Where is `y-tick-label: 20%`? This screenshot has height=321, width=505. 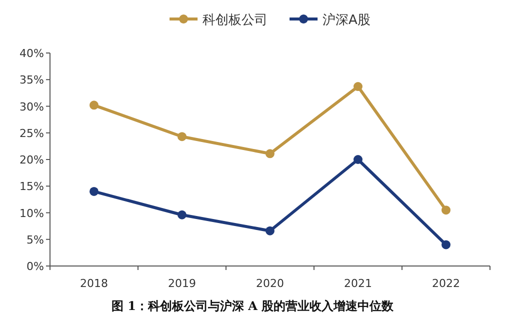 y-tick-label: 20% is located at coordinates (32, 160).